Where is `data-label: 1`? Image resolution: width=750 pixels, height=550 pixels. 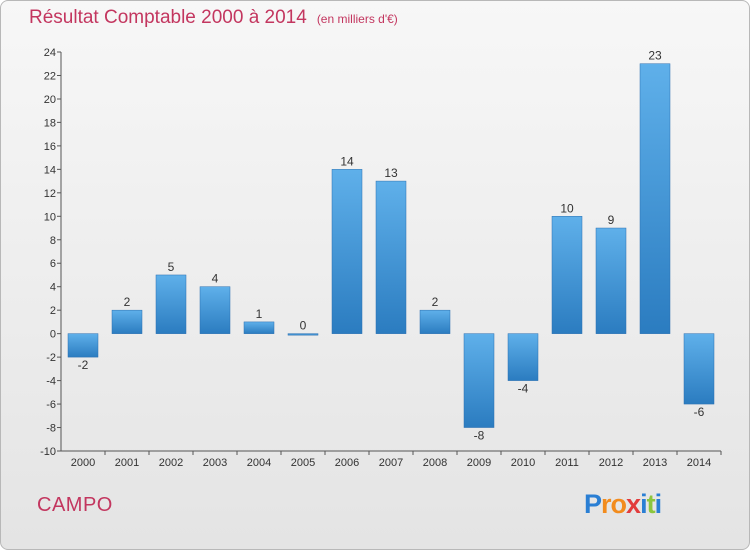 data-label: 1 is located at coordinates (259, 314).